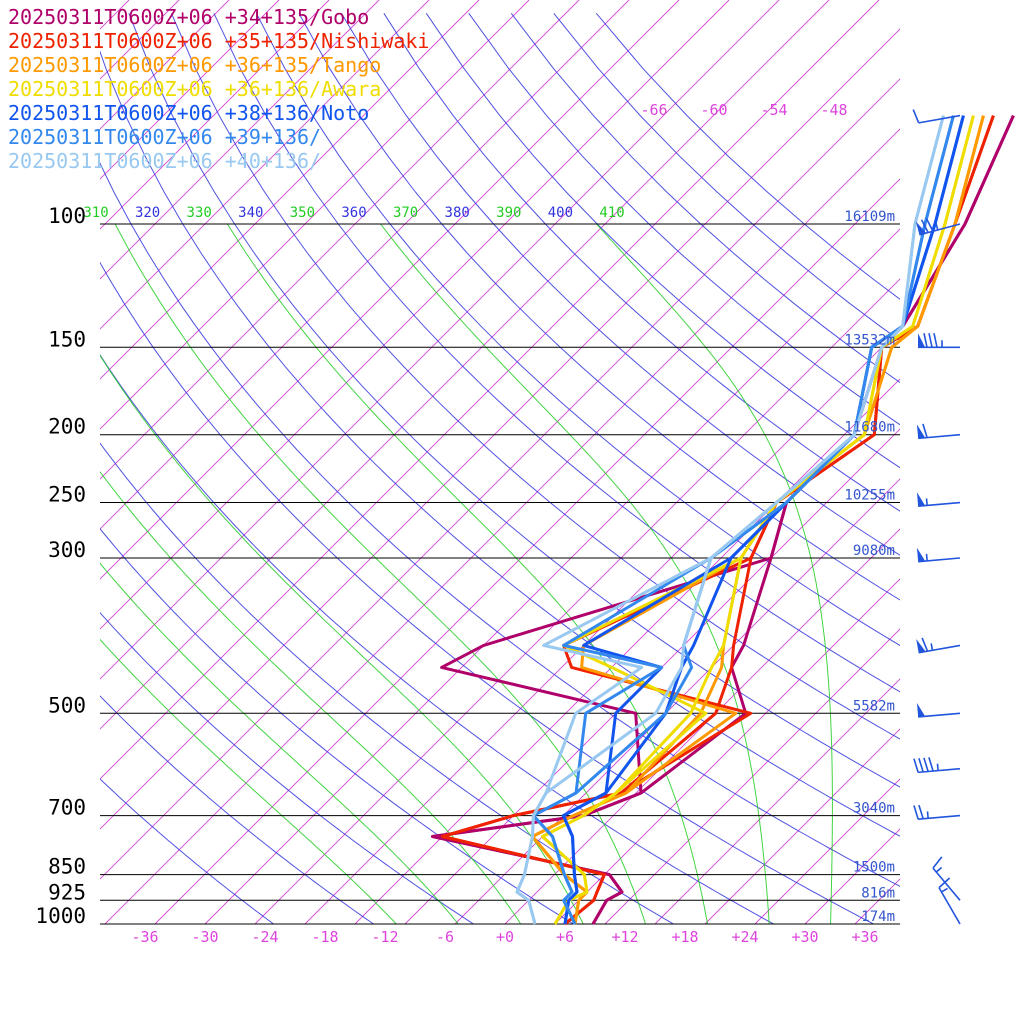  I want to click on x-tick-label: +24, so click(744, 937).